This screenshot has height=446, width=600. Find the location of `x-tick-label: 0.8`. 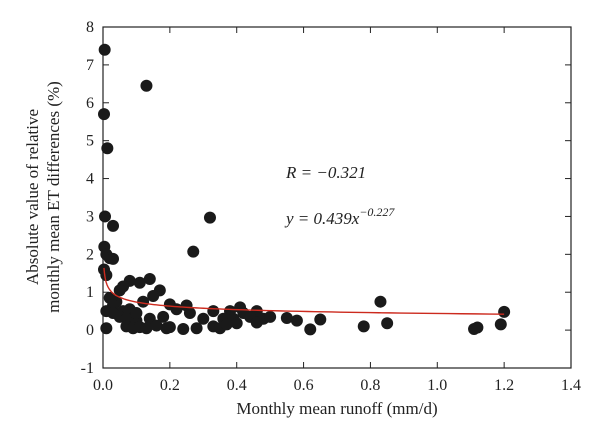

x-tick-label: 0.8 is located at coordinates (370, 385).